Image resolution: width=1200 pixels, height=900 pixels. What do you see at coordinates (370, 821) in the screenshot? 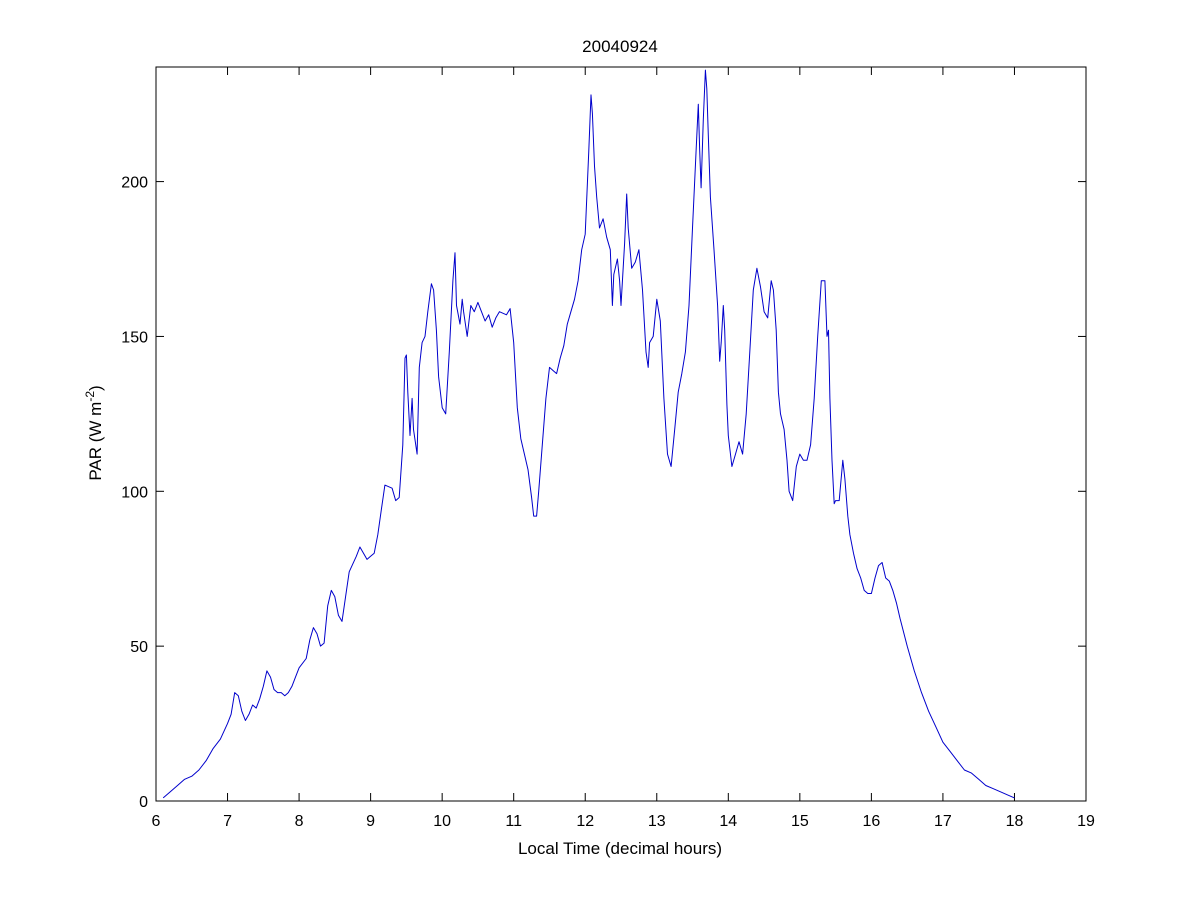
I see `x-tick-label: 9` at bounding box center [370, 821].